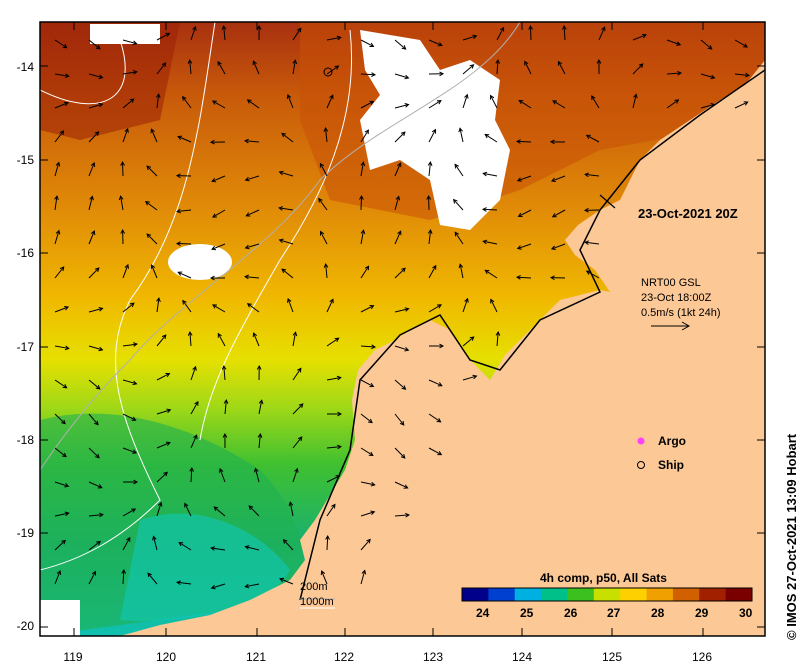  I want to click on colorbar, so click(607, 594).